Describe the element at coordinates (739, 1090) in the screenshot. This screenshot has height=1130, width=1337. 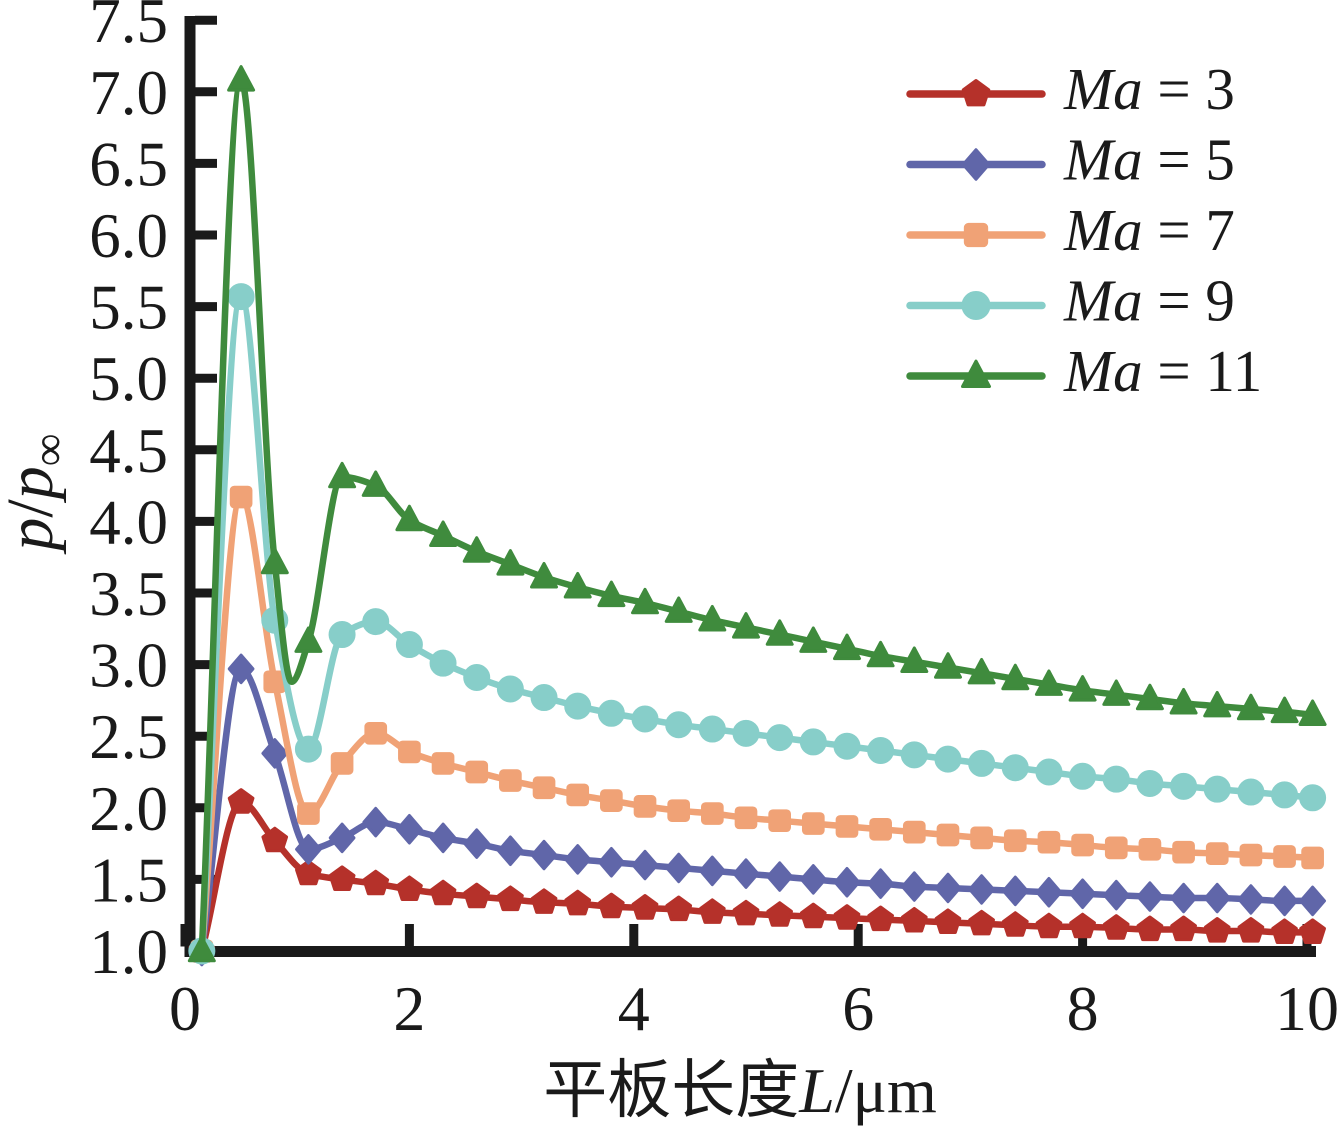
I see `x-axis-title: 平板长度L/μm` at that location.